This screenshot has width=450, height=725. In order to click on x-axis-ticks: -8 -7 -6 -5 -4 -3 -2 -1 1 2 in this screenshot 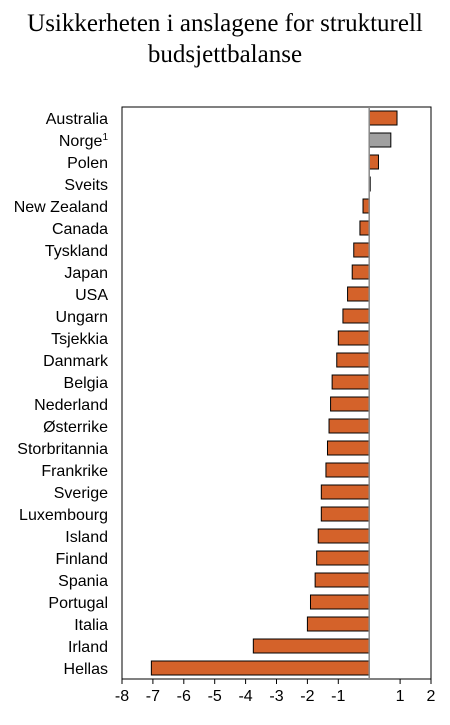, I will do `click(275, 692)`.